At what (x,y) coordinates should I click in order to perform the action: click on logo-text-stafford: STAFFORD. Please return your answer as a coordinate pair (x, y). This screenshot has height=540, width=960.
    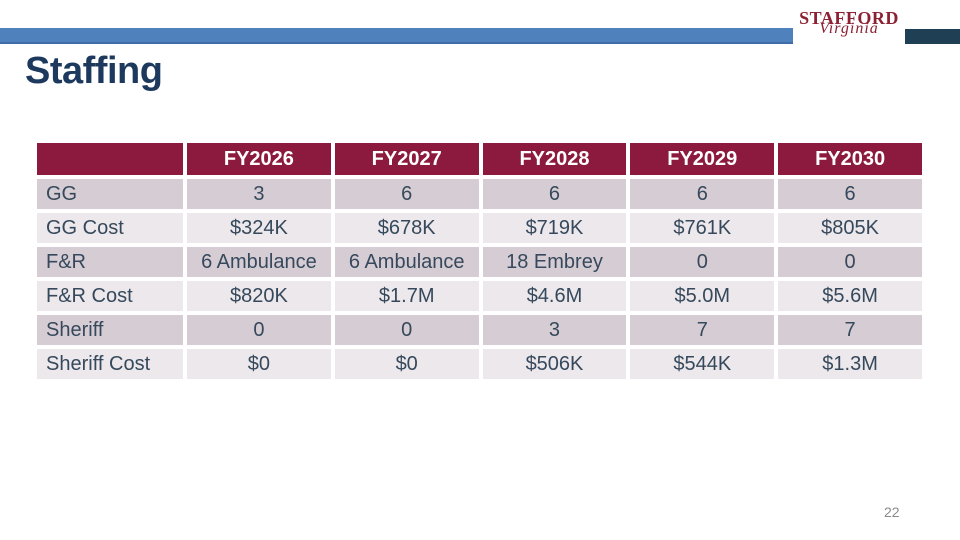
    Looking at the image, I should click on (849, 18).